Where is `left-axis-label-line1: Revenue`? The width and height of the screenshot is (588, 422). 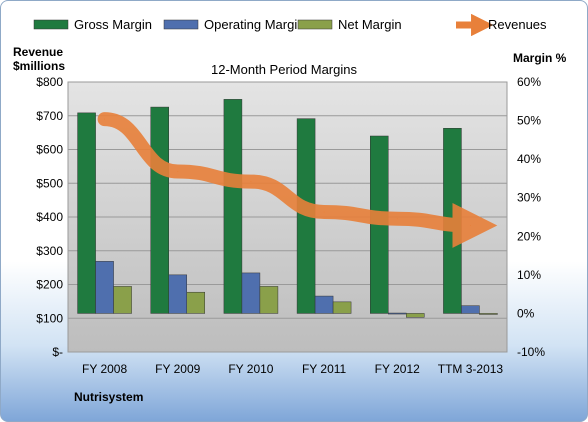
left-axis-label-line1: Revenue is located at coordinates (38, 52).